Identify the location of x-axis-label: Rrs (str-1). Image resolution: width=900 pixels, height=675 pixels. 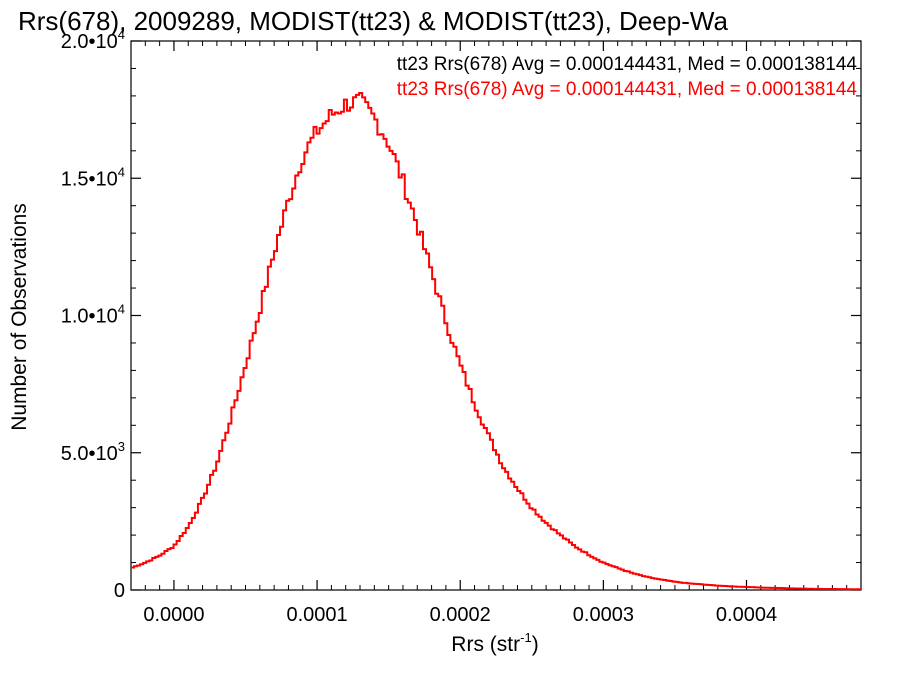
(494, 643).